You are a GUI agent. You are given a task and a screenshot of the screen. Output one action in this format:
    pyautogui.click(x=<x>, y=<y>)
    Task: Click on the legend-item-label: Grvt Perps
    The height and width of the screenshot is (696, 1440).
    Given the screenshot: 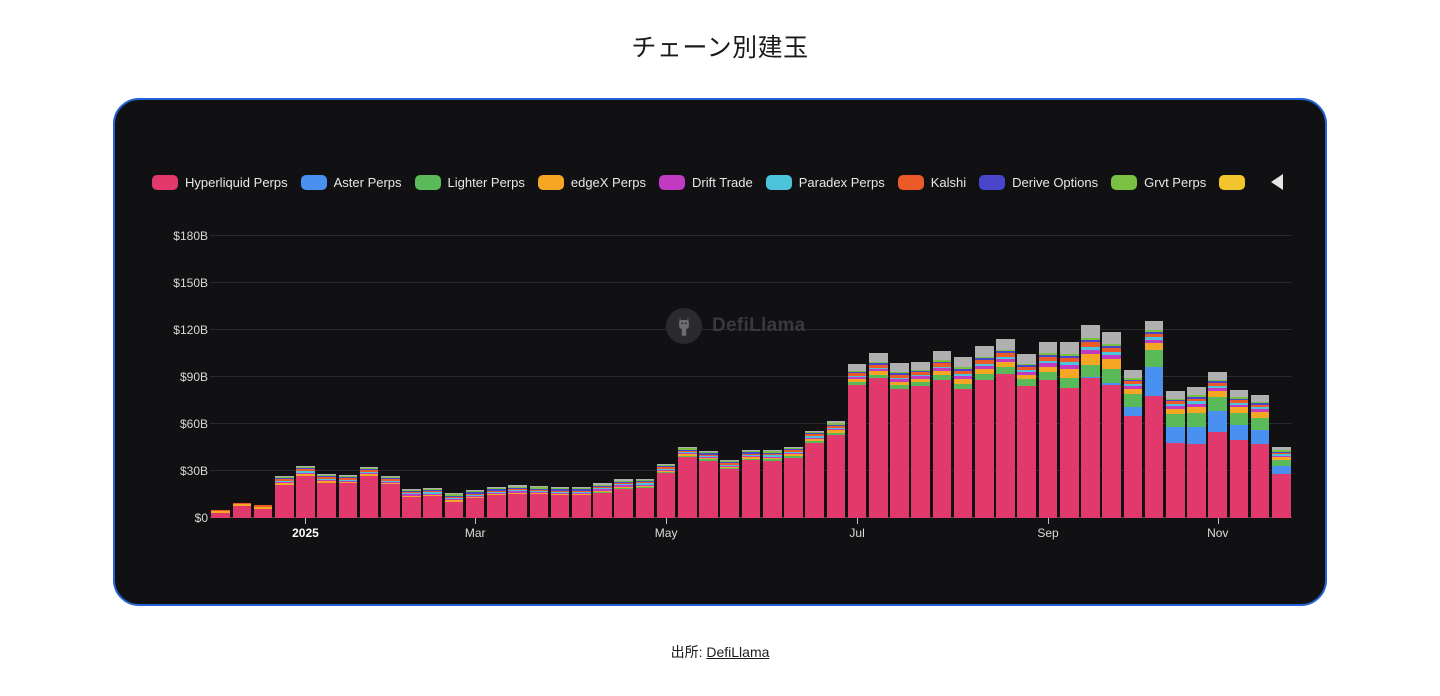 What is the action you would take?
    pyautogui.click(x=1175, y=182)
    